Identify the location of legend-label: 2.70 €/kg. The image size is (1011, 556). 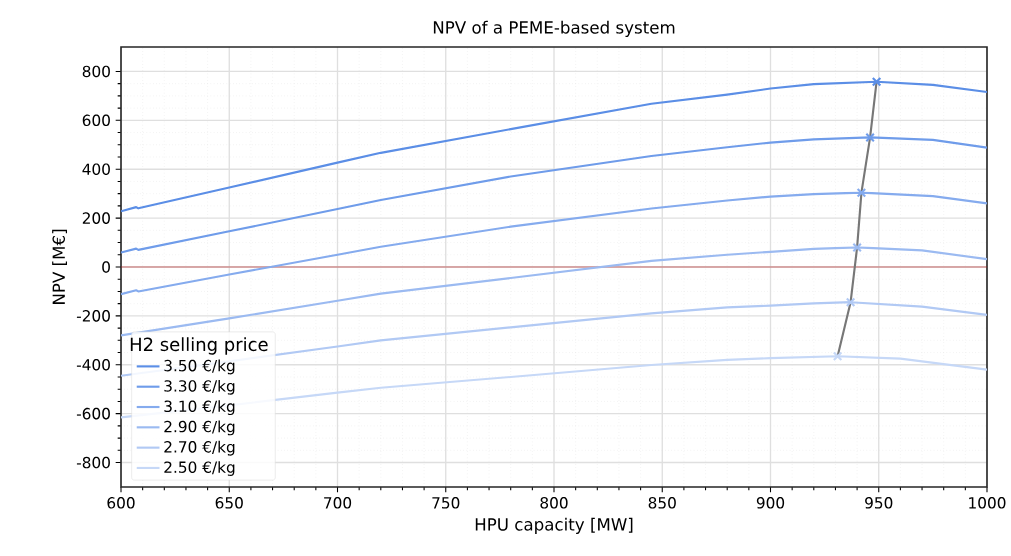
(199, 448).